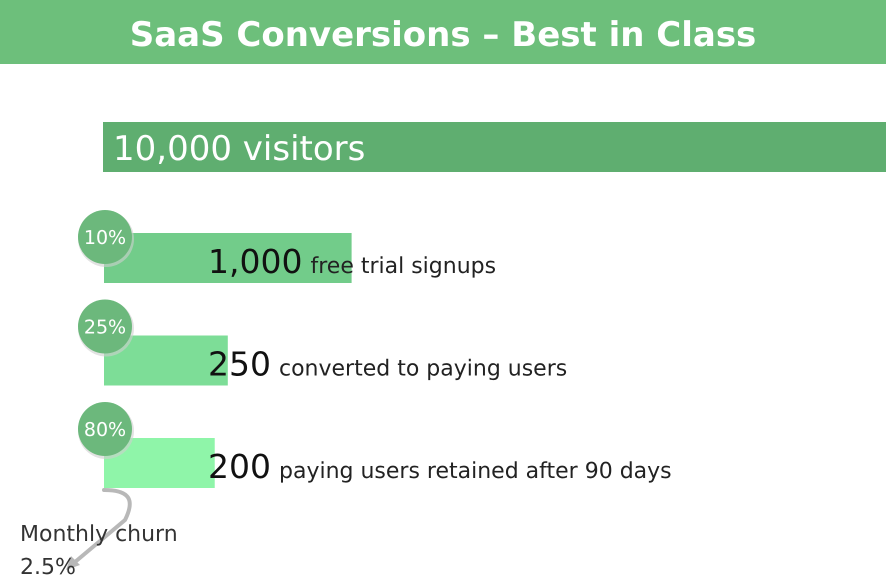 This screenshot has width=886, height=582. Describe the element at coordinates (304, 149) in the screenshot. I see `category-label: visitors` at that location.